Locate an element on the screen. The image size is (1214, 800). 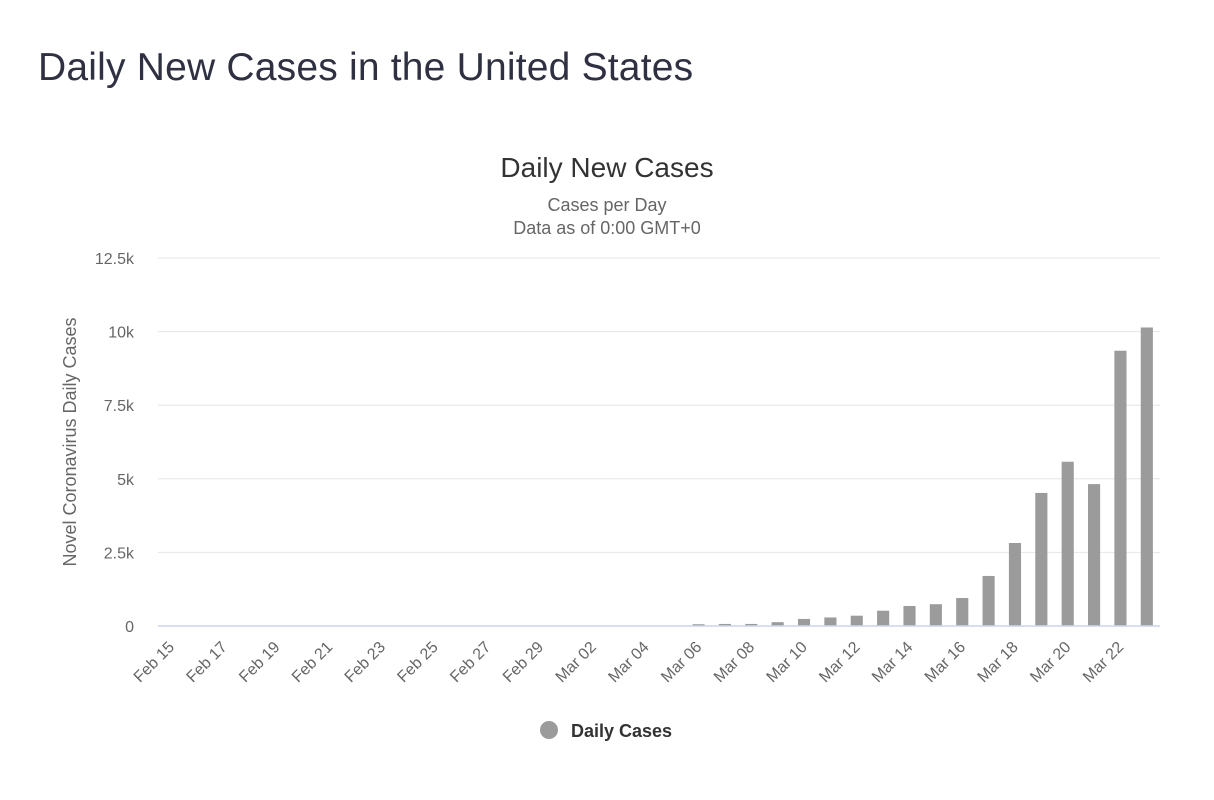
x-tick-label: Mar 20 is located at coordinates (1050, 662).